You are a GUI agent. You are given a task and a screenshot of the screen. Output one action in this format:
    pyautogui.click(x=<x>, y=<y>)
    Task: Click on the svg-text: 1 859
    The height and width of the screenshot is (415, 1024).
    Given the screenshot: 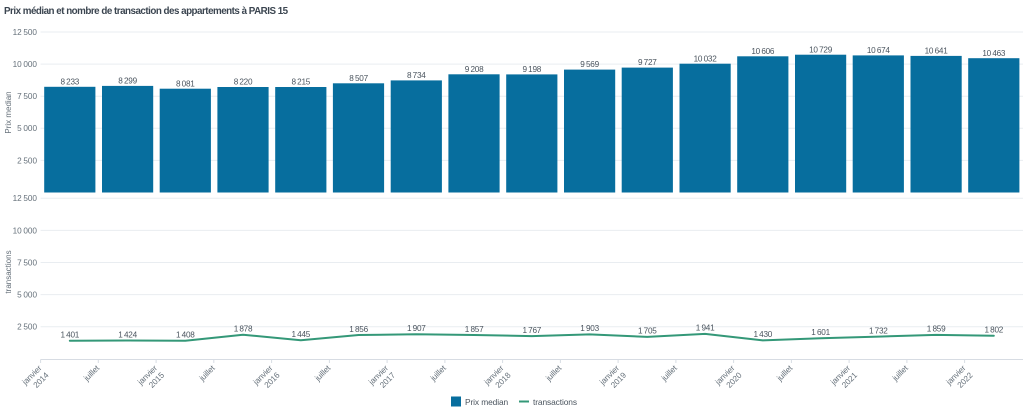 What is the action you would take?
    pyautogui.click(x=936, y=329)
    